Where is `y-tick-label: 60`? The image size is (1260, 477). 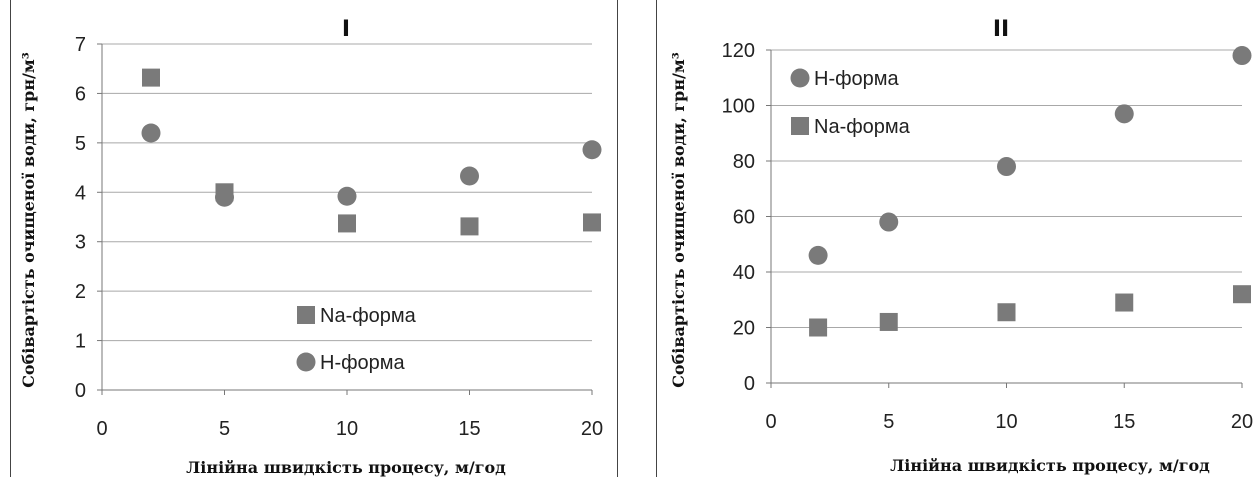 y-tick-label: 60 is located at coordinates (744, 218).